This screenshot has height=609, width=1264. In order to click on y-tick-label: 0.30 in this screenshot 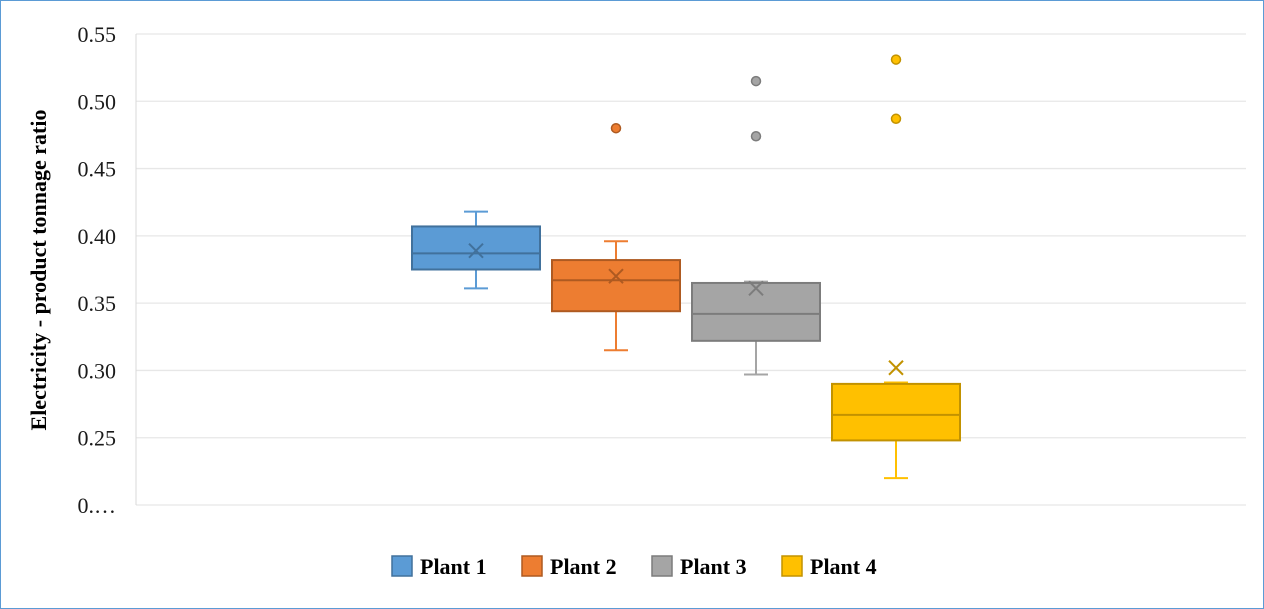, I will do `click(97, 370)`.